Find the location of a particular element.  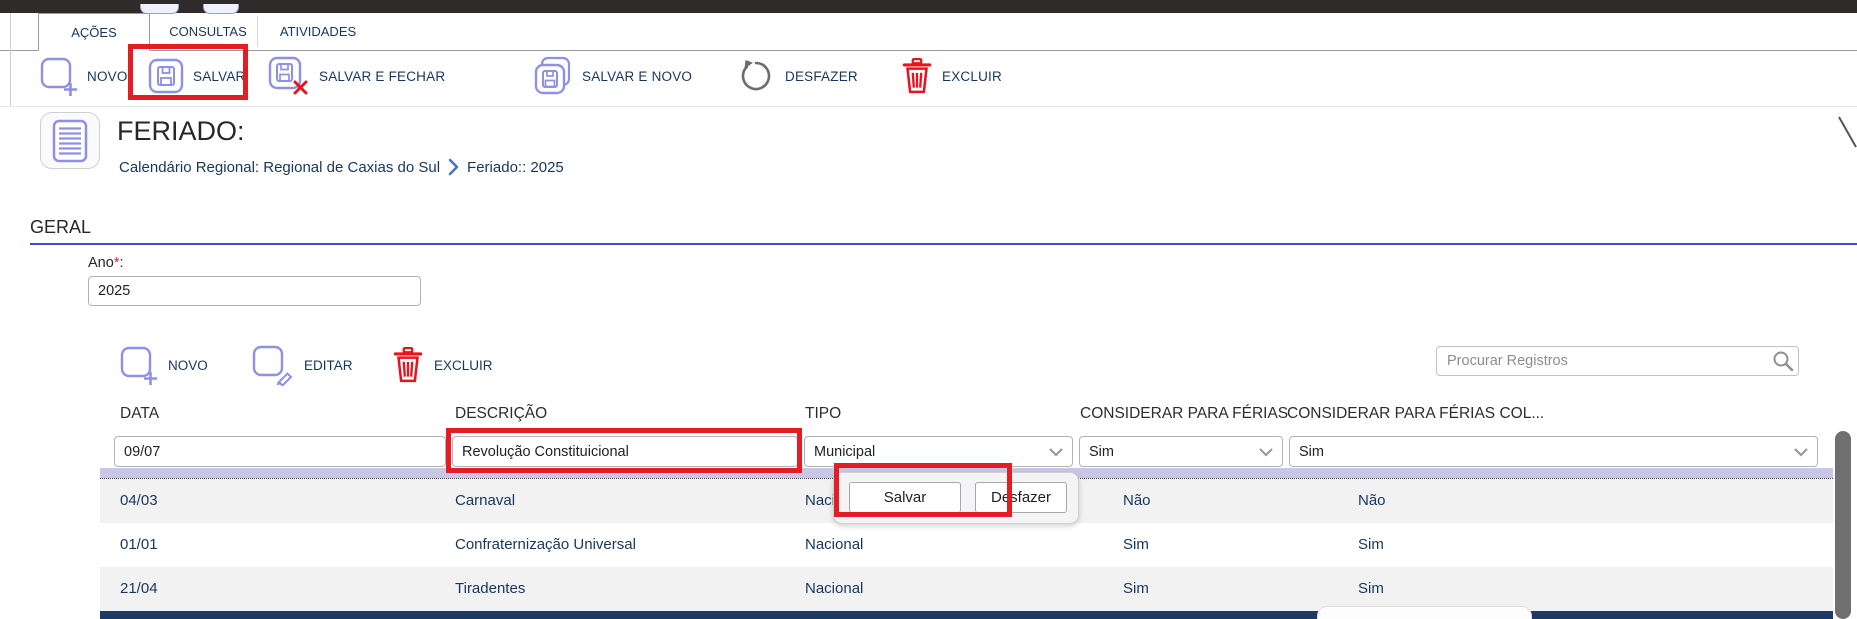

edit-considerar-ferias-col-dropdown: Sim is located at coordinates (1553, 451).